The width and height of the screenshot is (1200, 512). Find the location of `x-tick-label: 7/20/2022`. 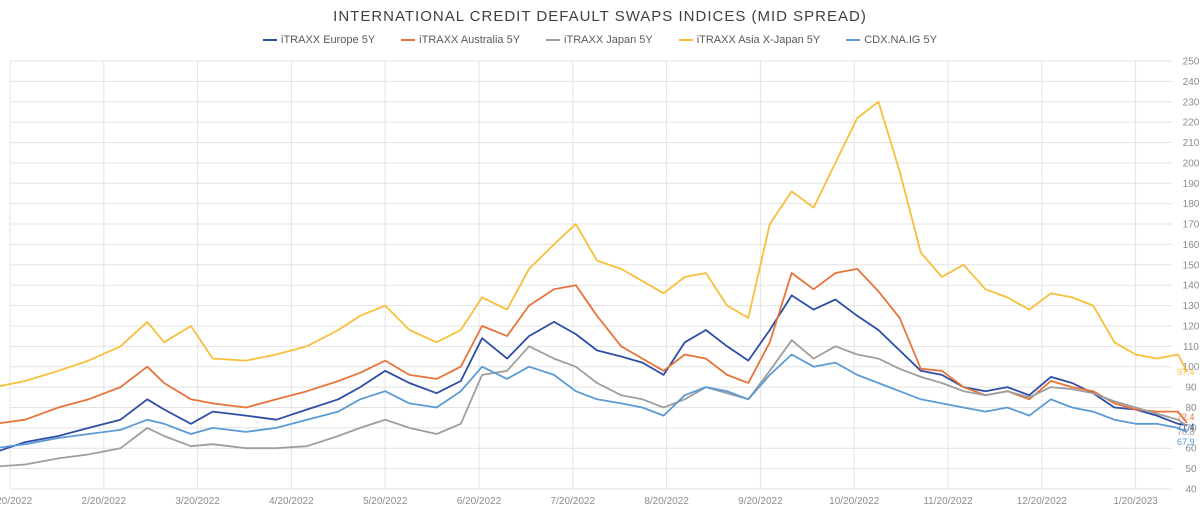

x-tick-label: 7/20/2022 is located at coordinates (573, 501).